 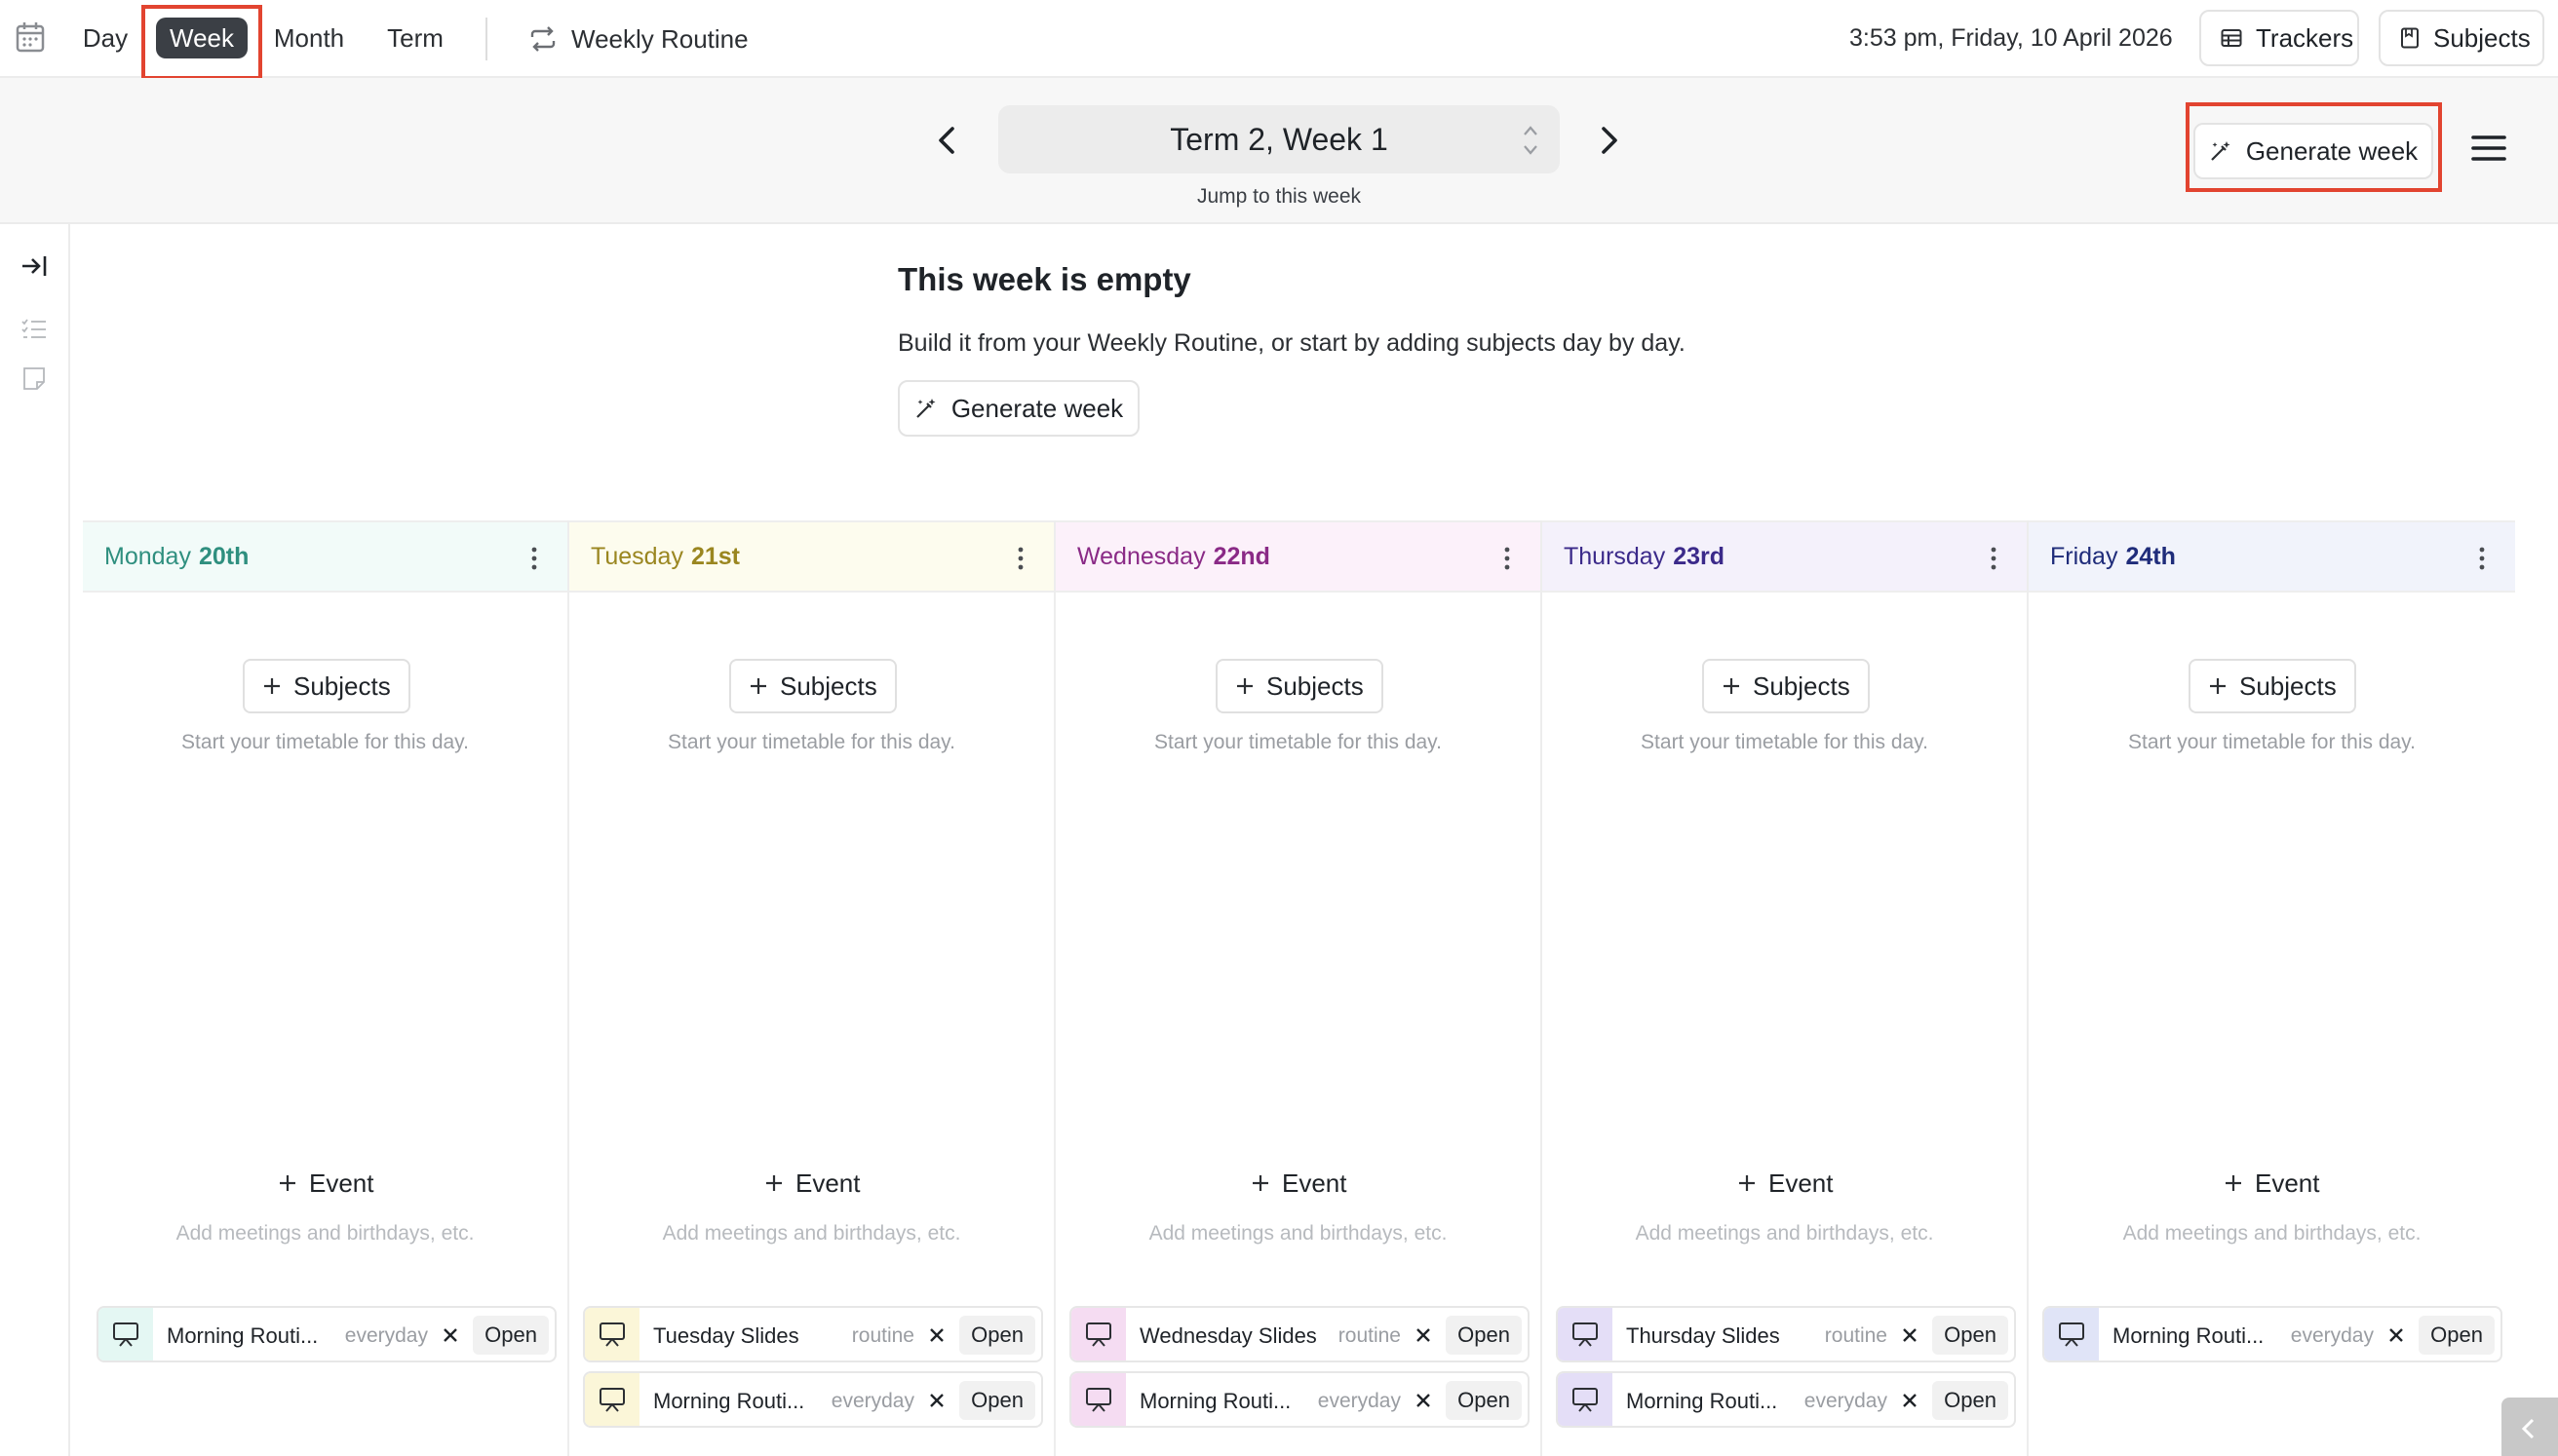 I want to click on checklist-icon, so click(x=34, y=330).